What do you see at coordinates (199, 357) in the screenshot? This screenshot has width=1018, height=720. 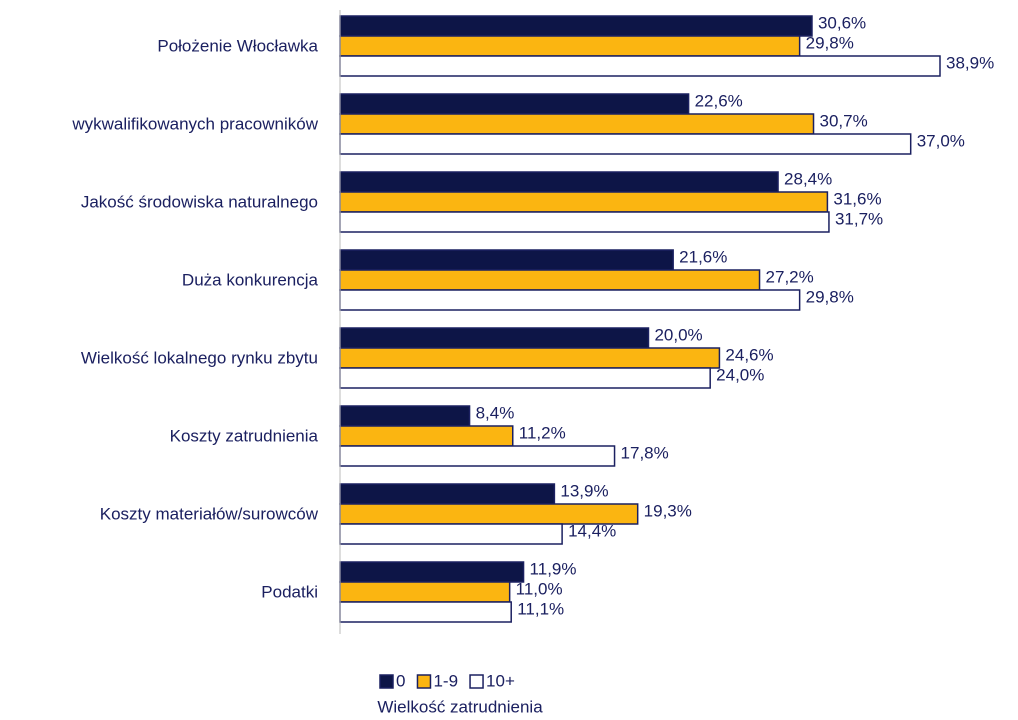 I see `category-label: Wielkość lokalnego rynku zbytu` at bounding box center [199, 357].